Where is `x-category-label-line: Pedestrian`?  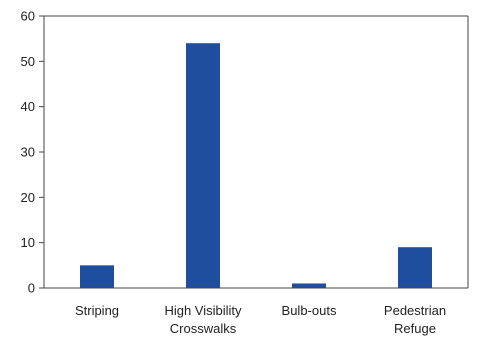
x-category-label-line: Pedestrian is located at coordinates (415, 310).